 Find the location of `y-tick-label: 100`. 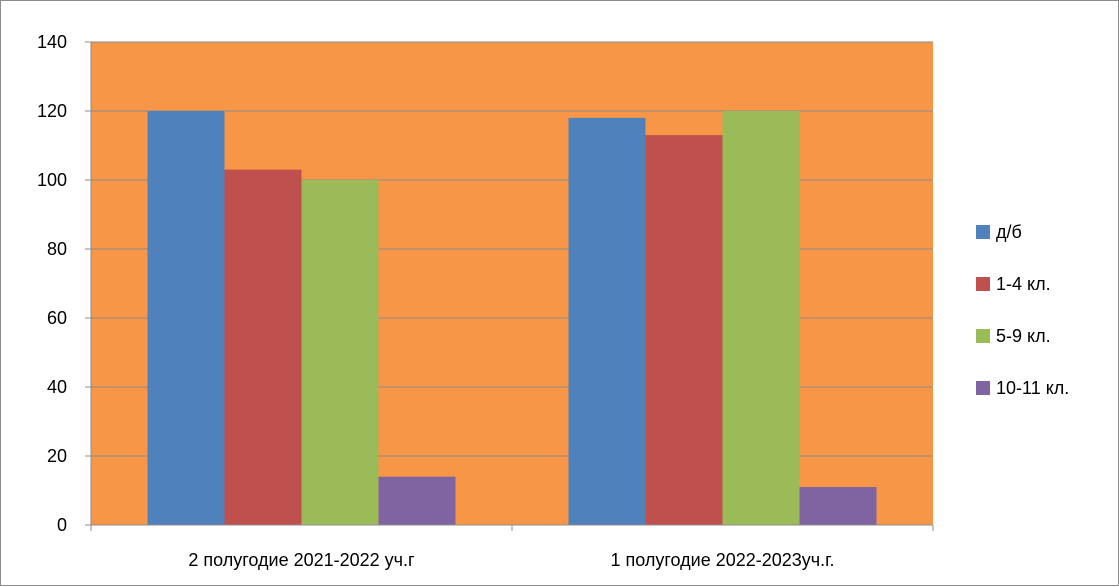

y-tick-label: 100 is located at coordinates (52, 180).